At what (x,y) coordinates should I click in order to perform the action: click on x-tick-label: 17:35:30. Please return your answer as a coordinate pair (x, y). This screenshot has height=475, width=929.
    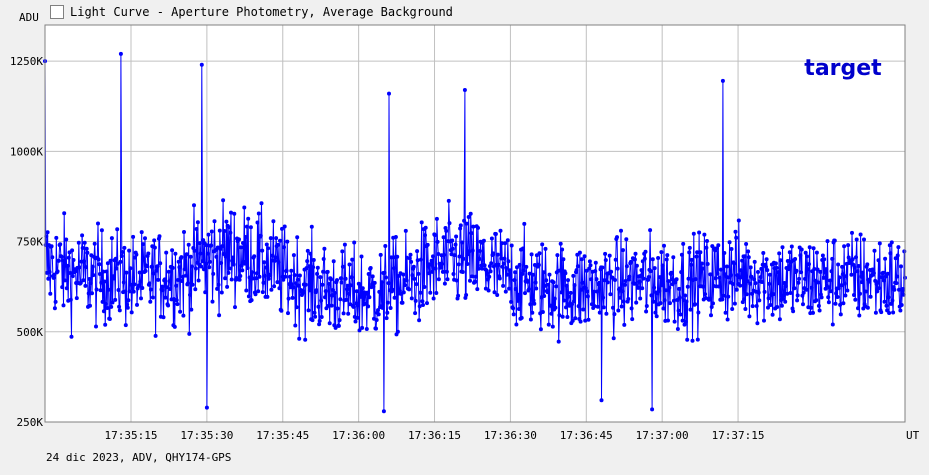
    Looking at the image, I should click on (206, 435).